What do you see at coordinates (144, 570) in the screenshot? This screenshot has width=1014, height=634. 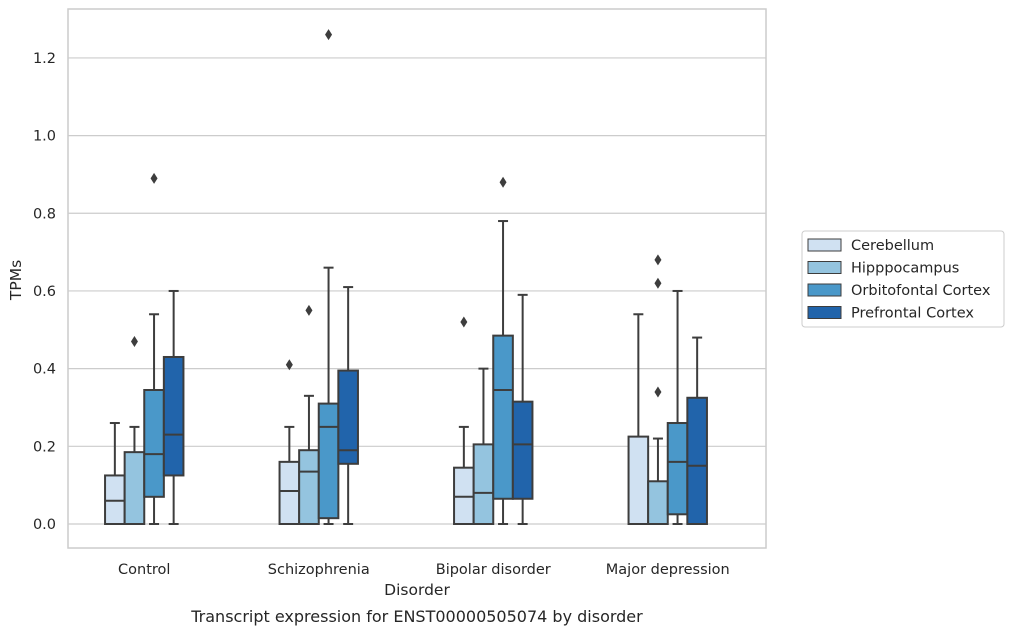 I see `x-tick-label: Control` at bounding box center [144, 570].